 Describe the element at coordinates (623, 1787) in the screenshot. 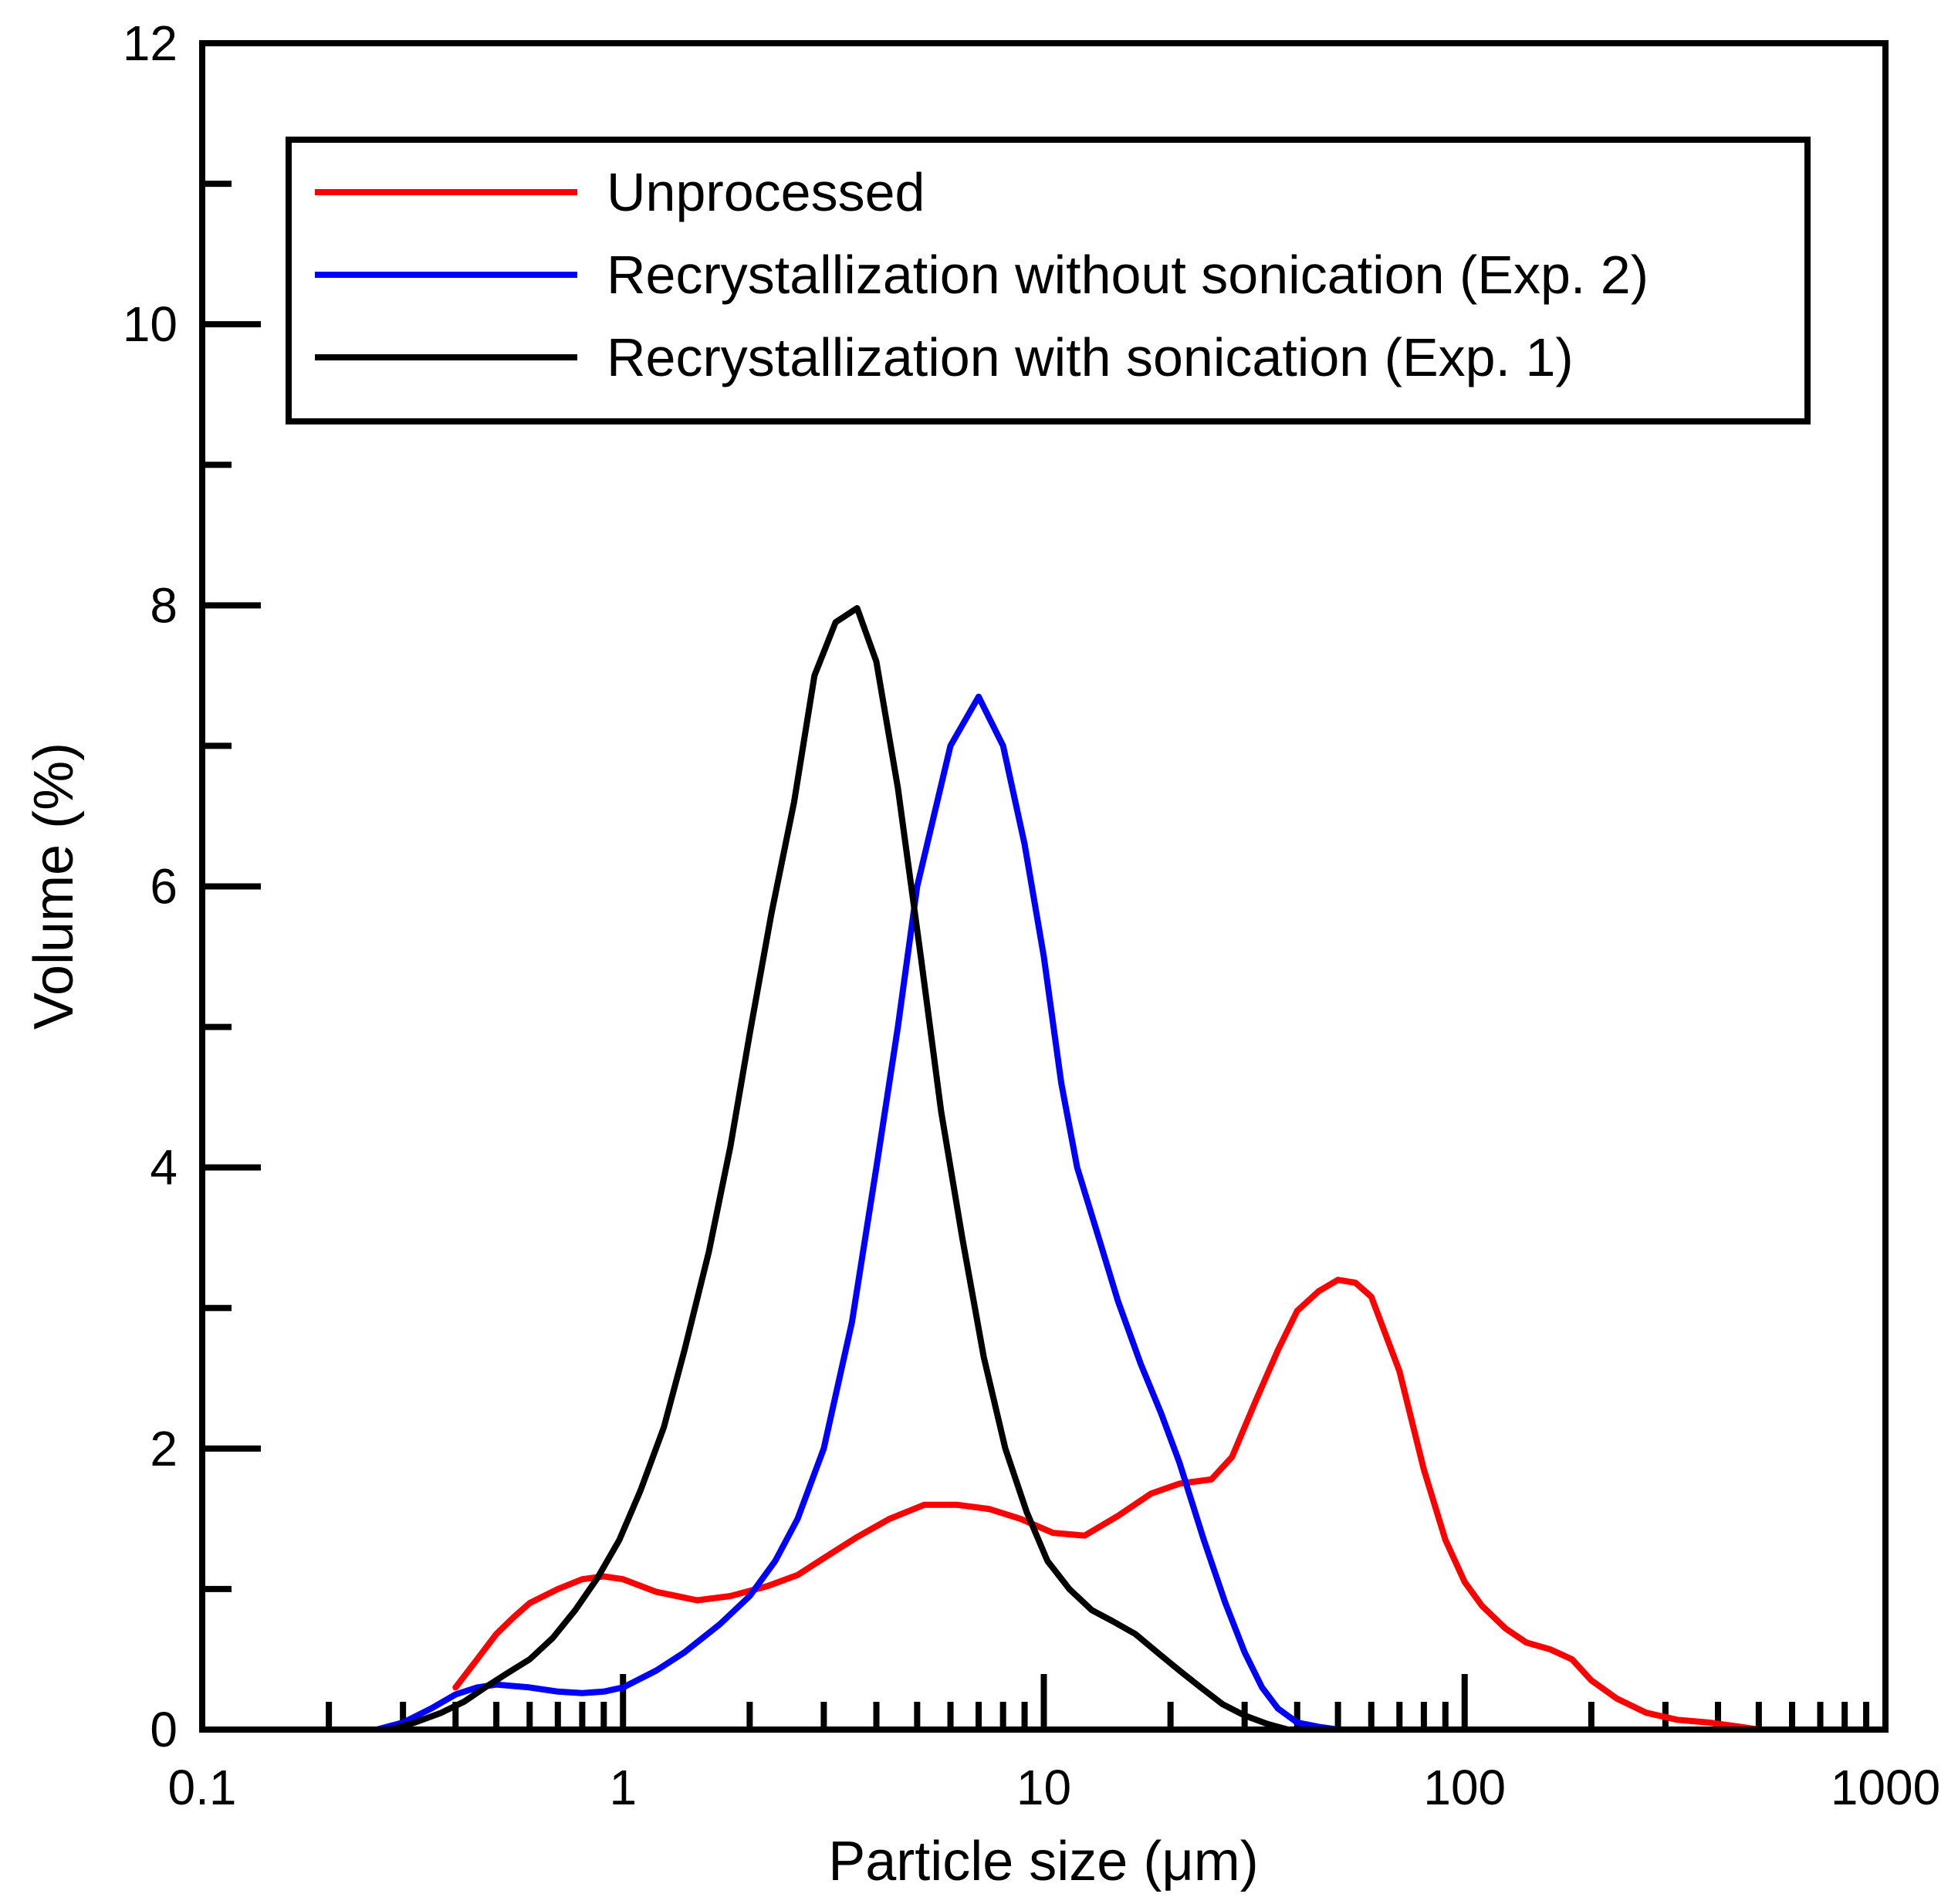

I see `x-tick-label: 1` at that location.